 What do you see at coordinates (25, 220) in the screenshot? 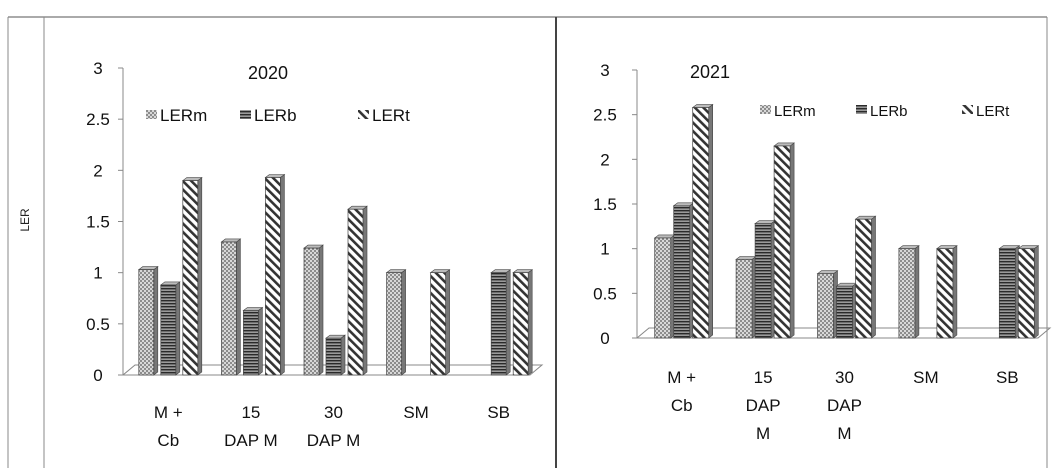
I see `y-axis-title: LER` at bounding box center [25, 220].